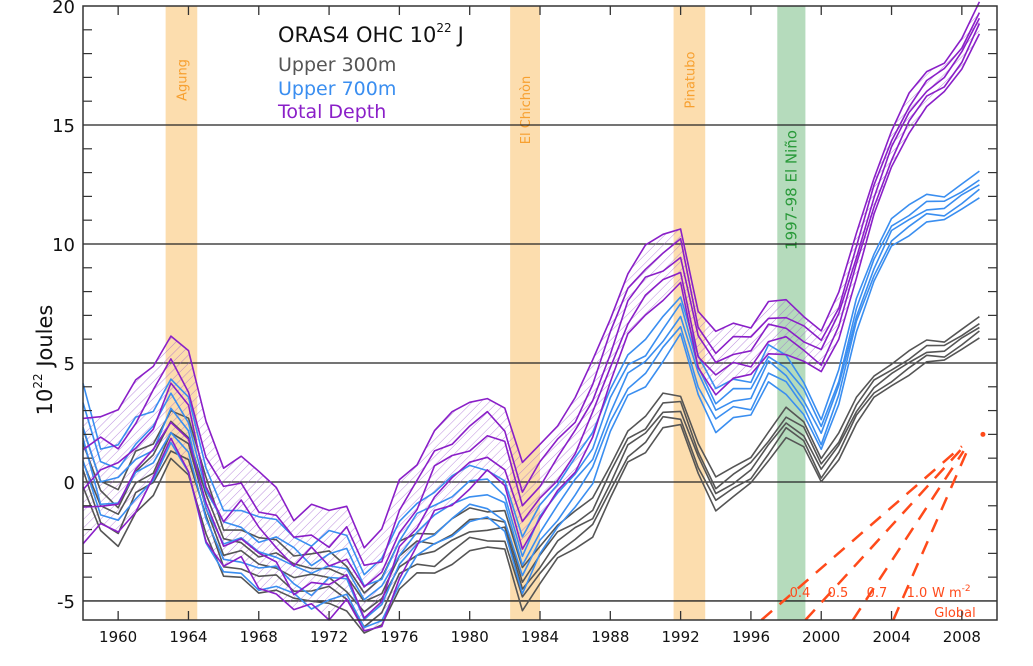 The image size is (1033, 666). I want to click on reference-lines: 0.4 0.5 0.7 1.0 W m-2 Global, so click(873, 526).